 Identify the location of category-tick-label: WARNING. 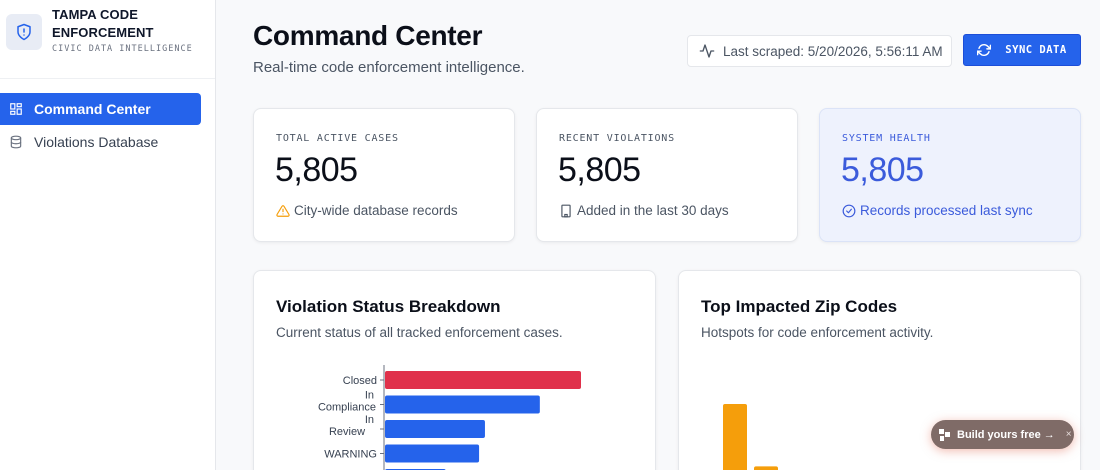
(350, 455).